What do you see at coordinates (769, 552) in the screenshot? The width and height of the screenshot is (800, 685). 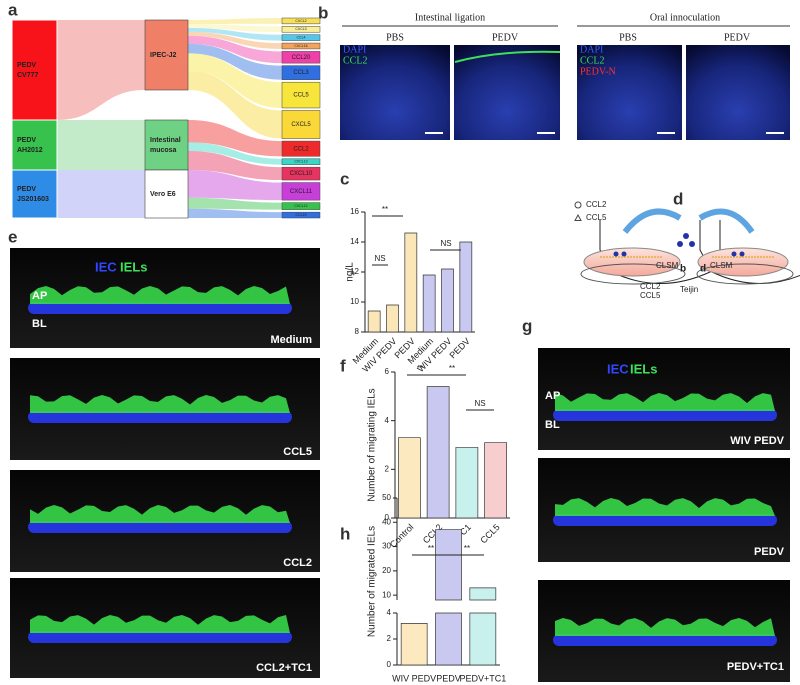 I see `condition-label: PEDV` at bounding box center [769, 552].